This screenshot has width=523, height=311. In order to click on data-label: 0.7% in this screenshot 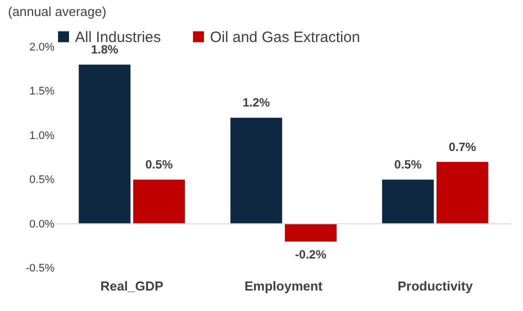, I will do `click(462, 147)`.